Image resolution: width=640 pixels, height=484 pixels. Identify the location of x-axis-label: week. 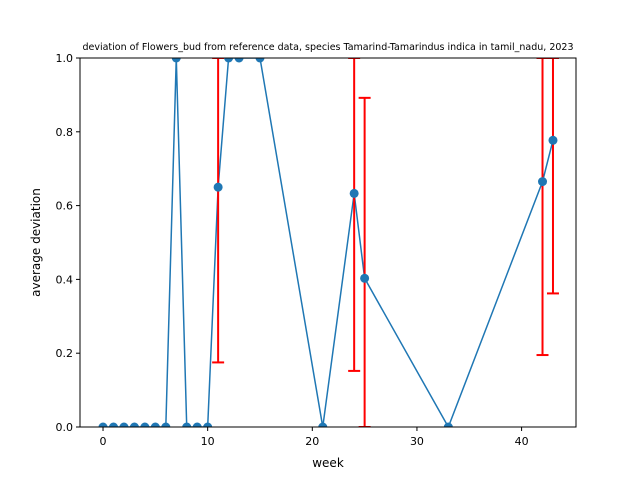
(328, 463).